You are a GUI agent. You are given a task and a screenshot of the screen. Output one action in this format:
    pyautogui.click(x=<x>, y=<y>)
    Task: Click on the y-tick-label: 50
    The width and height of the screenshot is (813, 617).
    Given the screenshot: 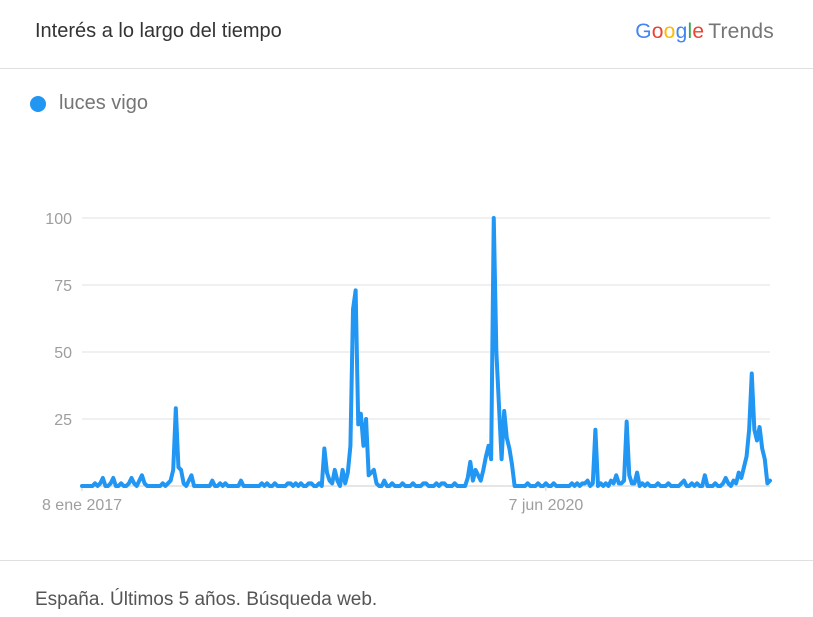 What is the action you would take?
    pyautogui.click(x=63, y=353)
    